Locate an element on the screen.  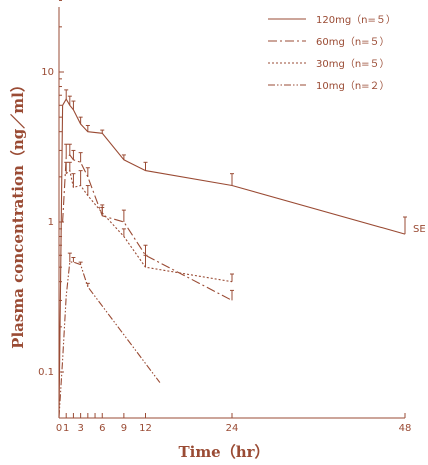
legend-label: 60mg（n=５） is located at coordinates (353, 42).